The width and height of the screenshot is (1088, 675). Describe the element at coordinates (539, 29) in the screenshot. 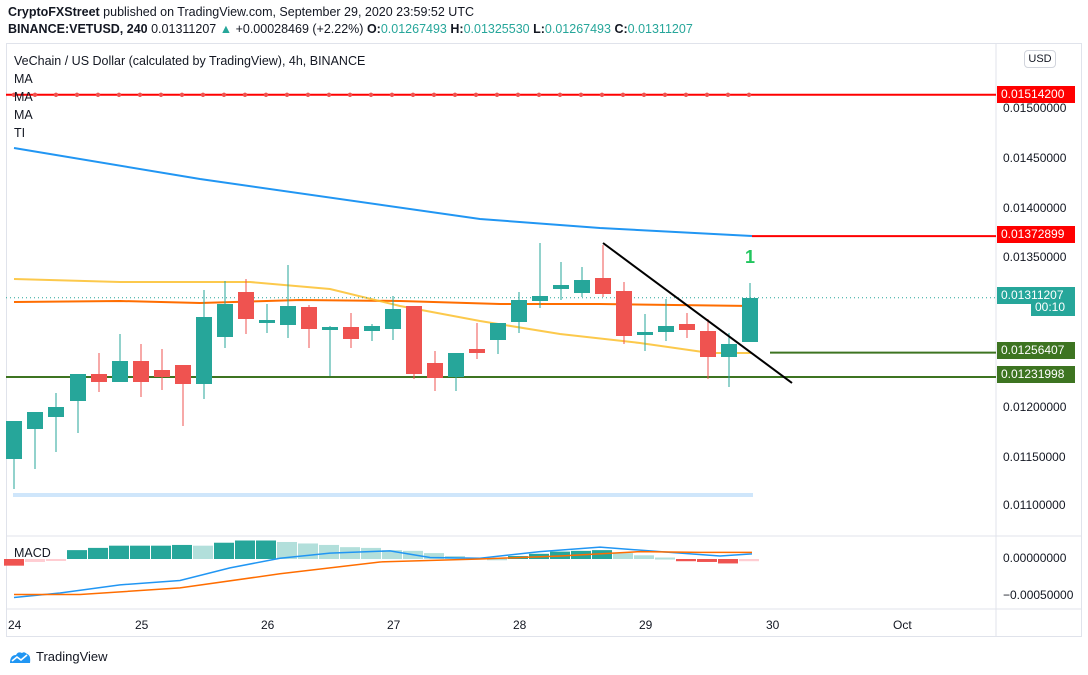

I see `low-label: L:` at that location.